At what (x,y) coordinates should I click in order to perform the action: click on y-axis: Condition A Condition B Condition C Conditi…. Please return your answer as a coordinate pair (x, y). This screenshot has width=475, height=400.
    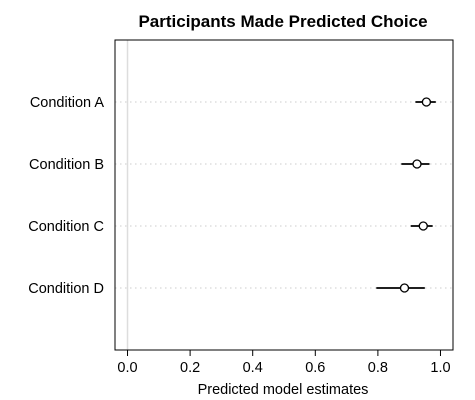
    Looking at the image, I should click on (66, 196).